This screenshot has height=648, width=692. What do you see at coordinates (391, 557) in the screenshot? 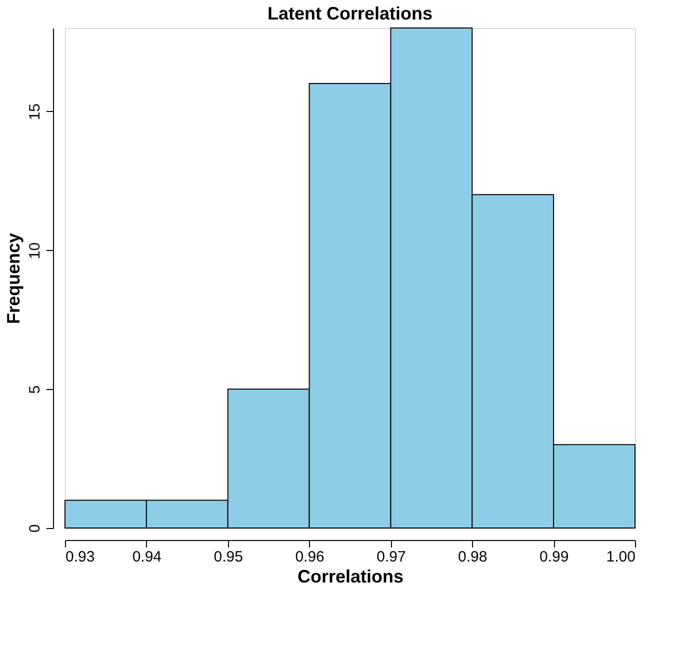
I see `x-tick-label: 0.97` at bounding box center [391, 557].